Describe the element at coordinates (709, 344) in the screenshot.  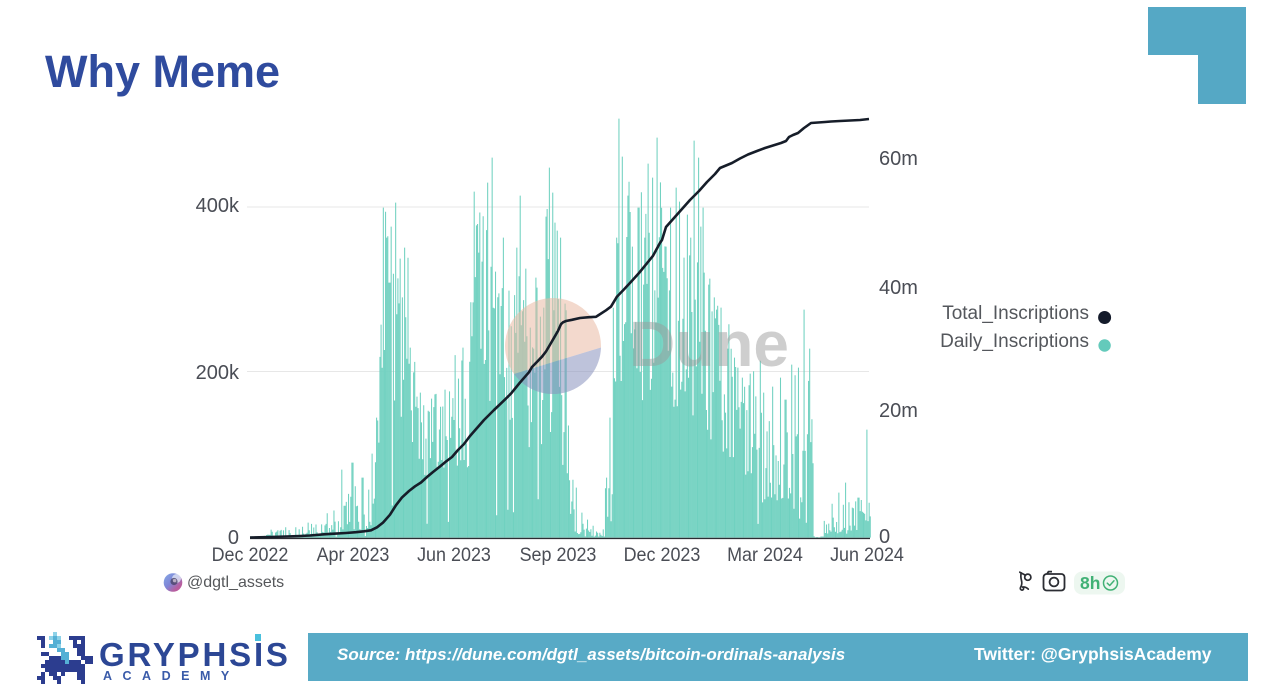
I see `svg-text: Dune` at that location.